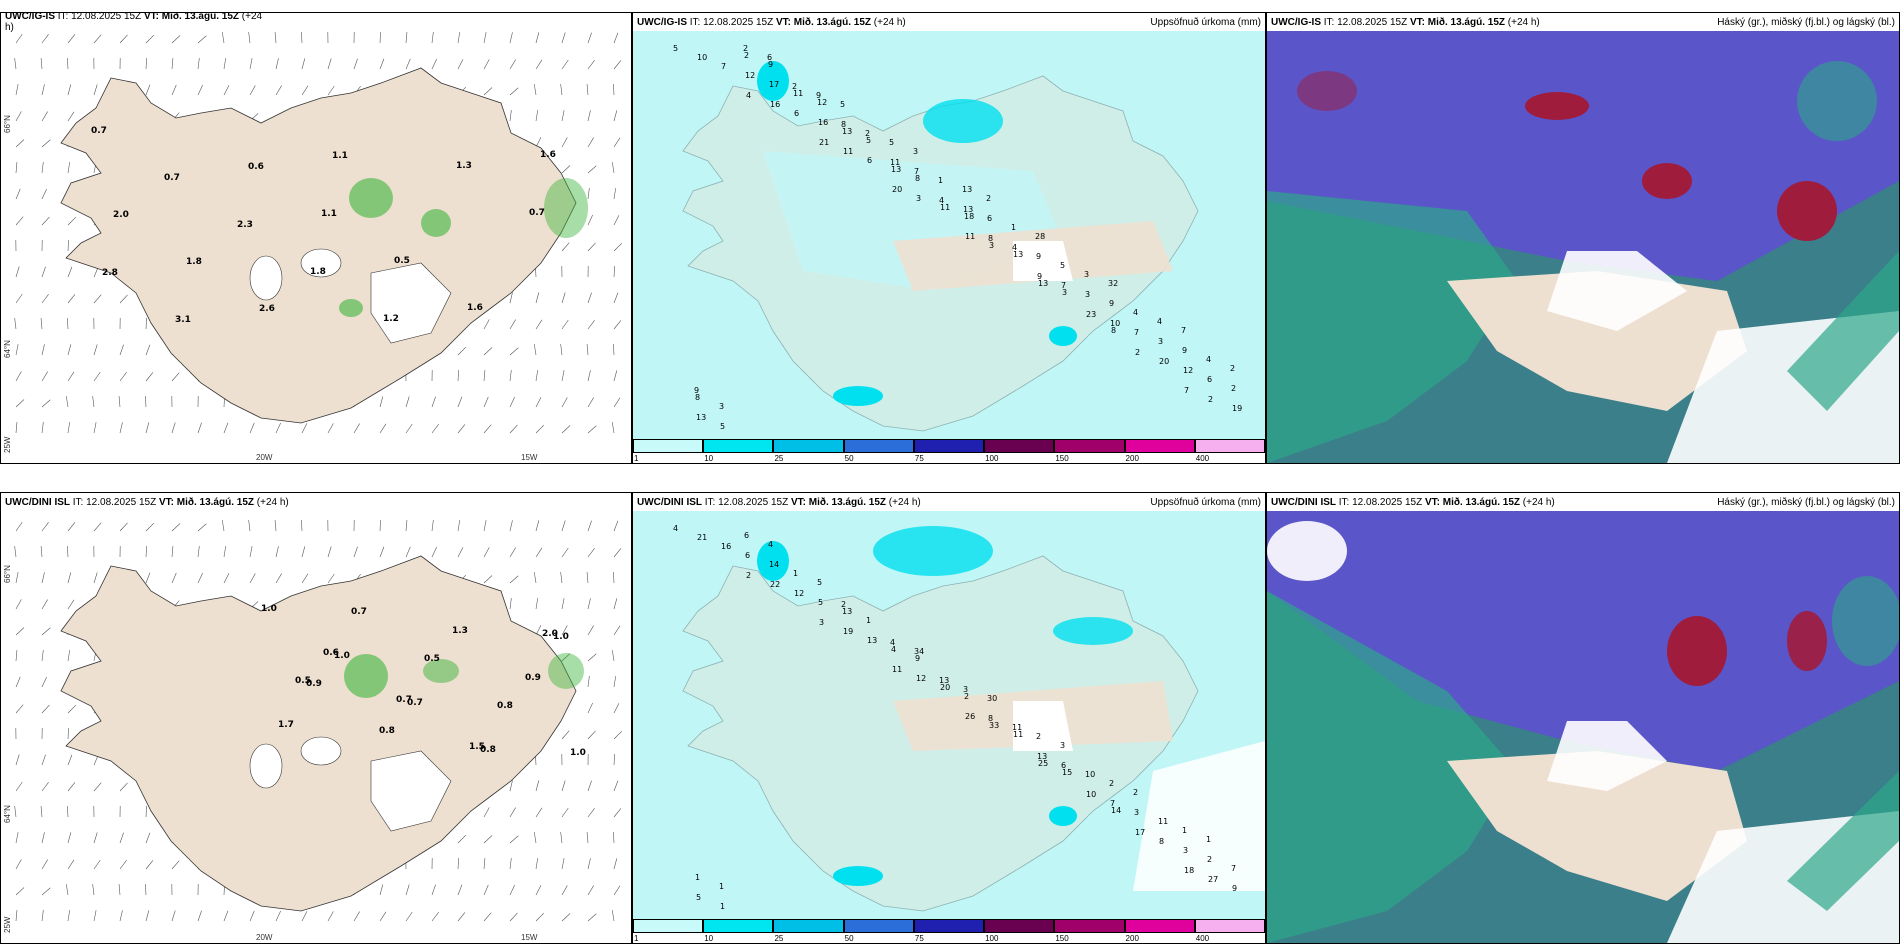  Describe the element at coordinates (578, 753) in the screenshot. I see `value-label: 1.0` at that location.